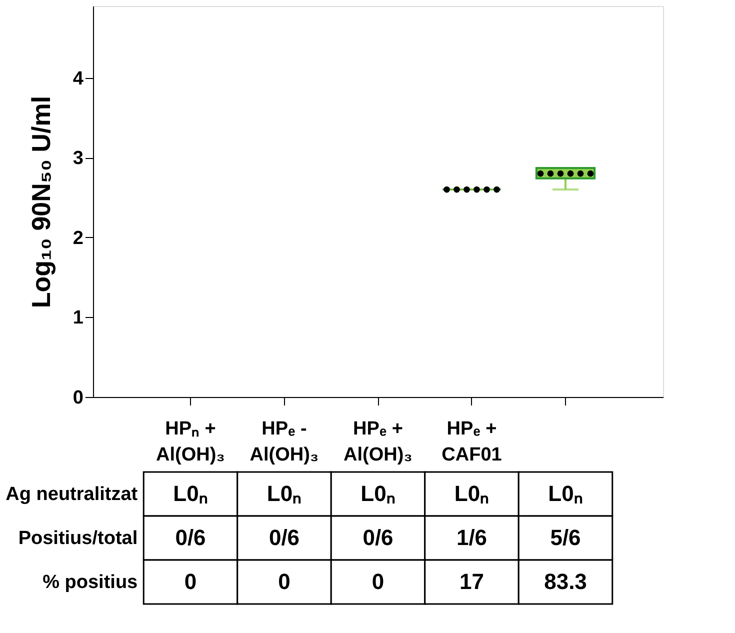 The height and width of the screenshot is (633, 735). What do you see at coordinates (78, 159) in the screenshot?
I see `y-tick-label: 3` at bounding box center [78, 159].